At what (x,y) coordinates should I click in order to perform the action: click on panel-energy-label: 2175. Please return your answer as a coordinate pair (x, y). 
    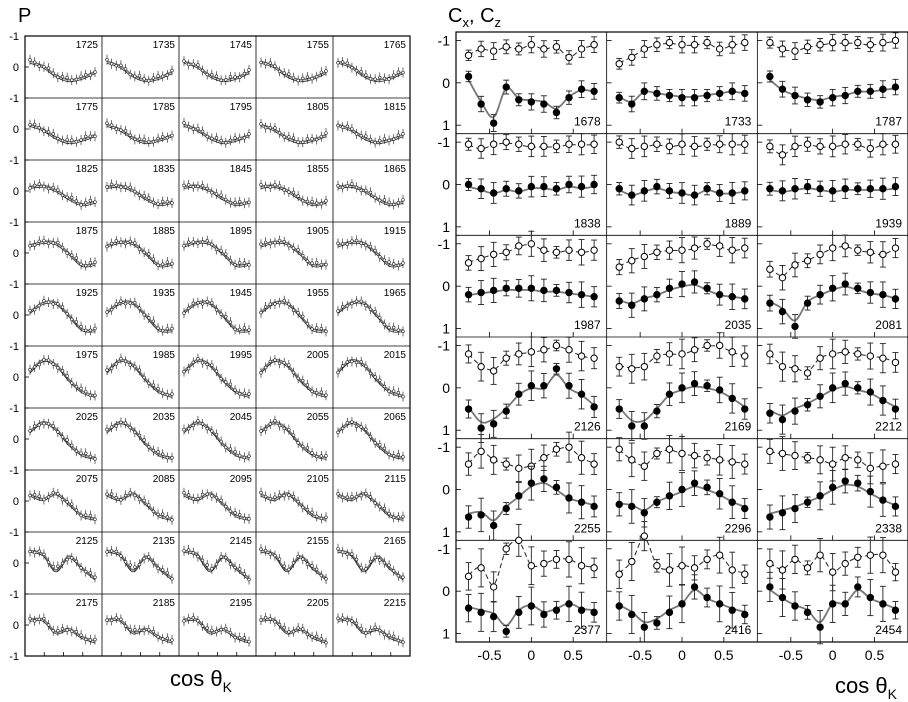
    Looking at the image, I should click on (87, 603).